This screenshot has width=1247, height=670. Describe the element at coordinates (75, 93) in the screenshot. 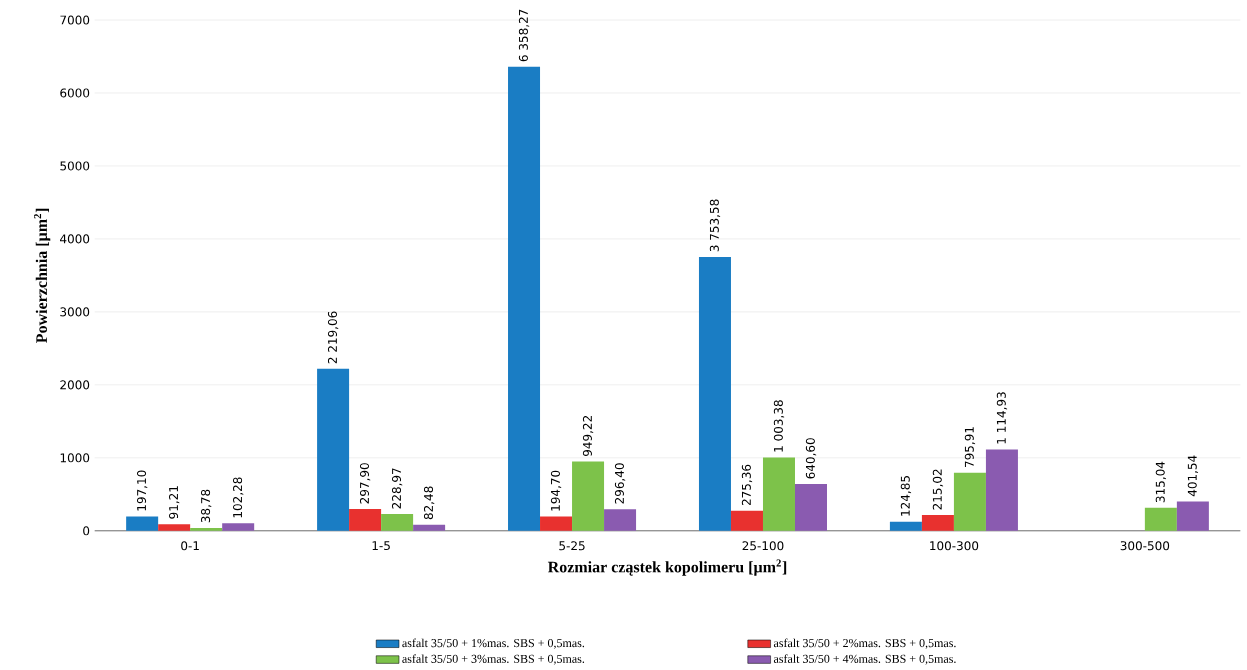

I see `y-tick-label: 6000` at that location.